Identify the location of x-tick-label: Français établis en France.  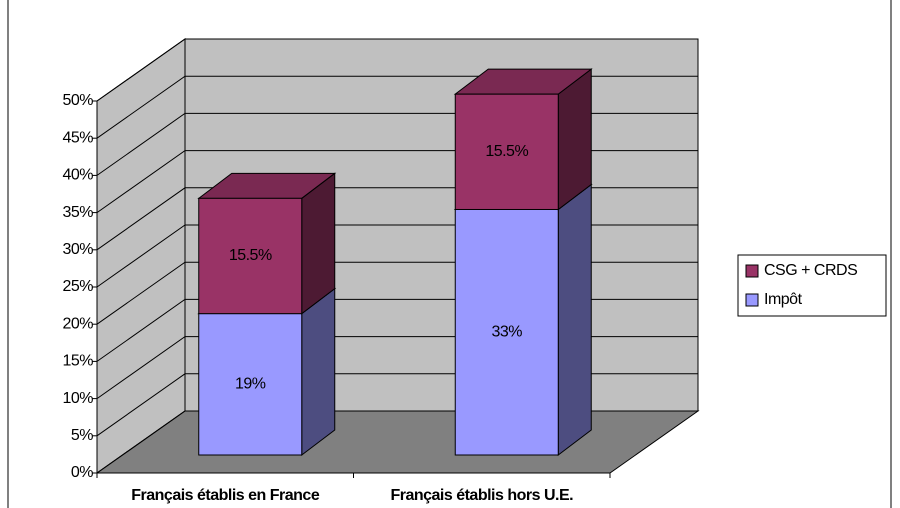
(225, 495).